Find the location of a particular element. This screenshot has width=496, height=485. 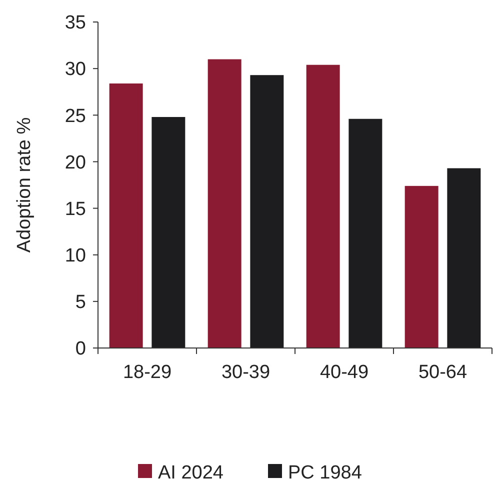

y-tick-label: 35 is located at coordinates (75, 23).